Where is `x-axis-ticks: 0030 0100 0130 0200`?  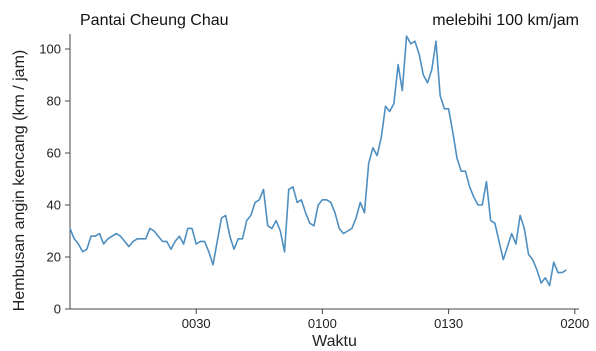
x-axis-ticks: 0030 0100 0130 0200 is located at coordinates (385, 320).